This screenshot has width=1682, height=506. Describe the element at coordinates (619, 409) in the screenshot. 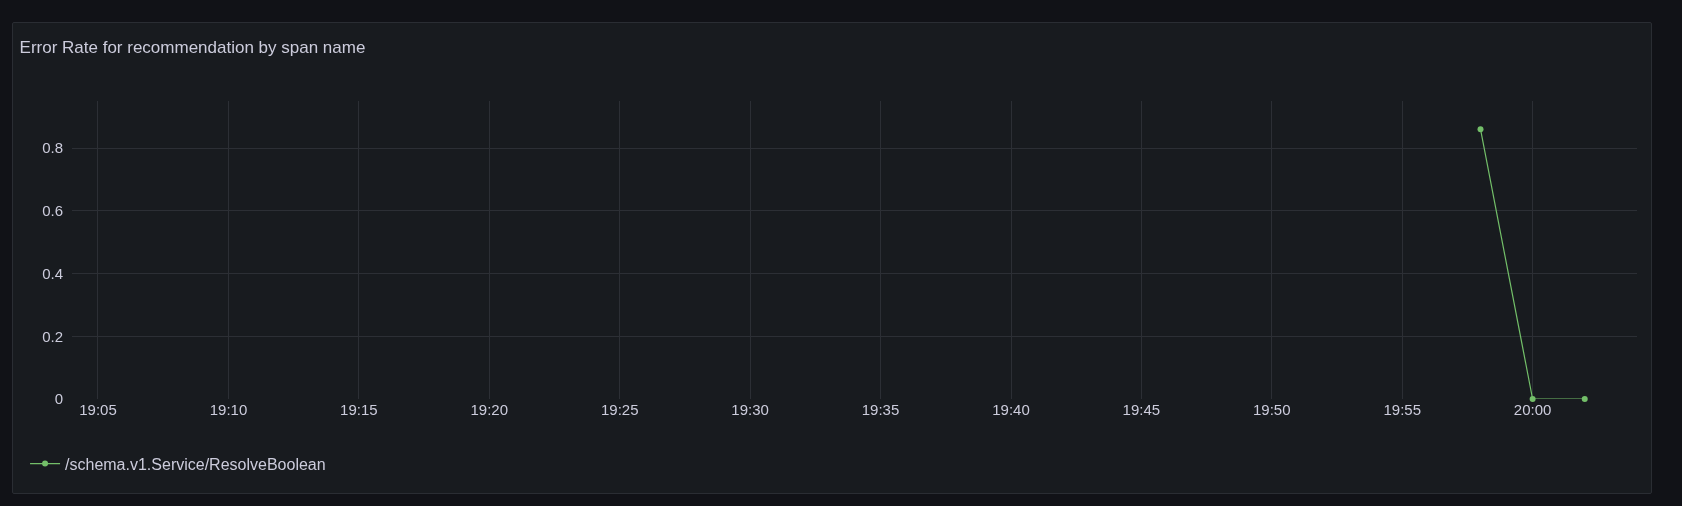

I see `x-tick-label: 19:25` at that location.